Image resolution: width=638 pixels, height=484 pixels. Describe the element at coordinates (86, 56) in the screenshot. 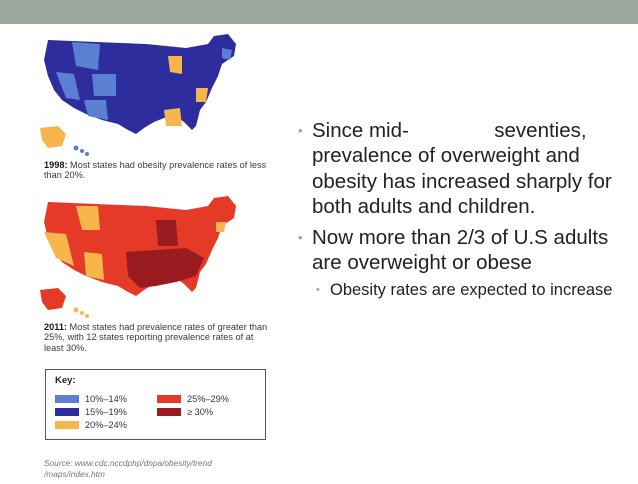

I see `map-1998-region-nw` at that location.